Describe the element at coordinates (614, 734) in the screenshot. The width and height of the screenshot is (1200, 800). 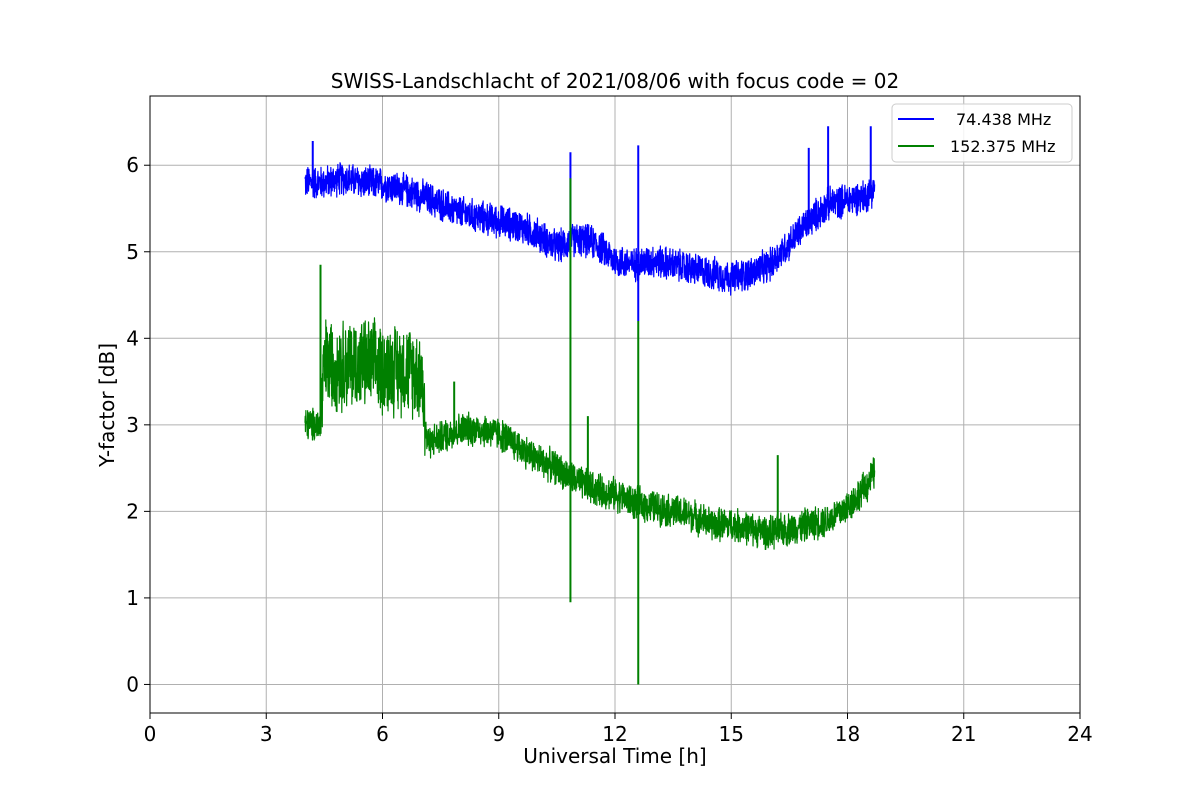
I see `x-tick-label: 12` at that location.